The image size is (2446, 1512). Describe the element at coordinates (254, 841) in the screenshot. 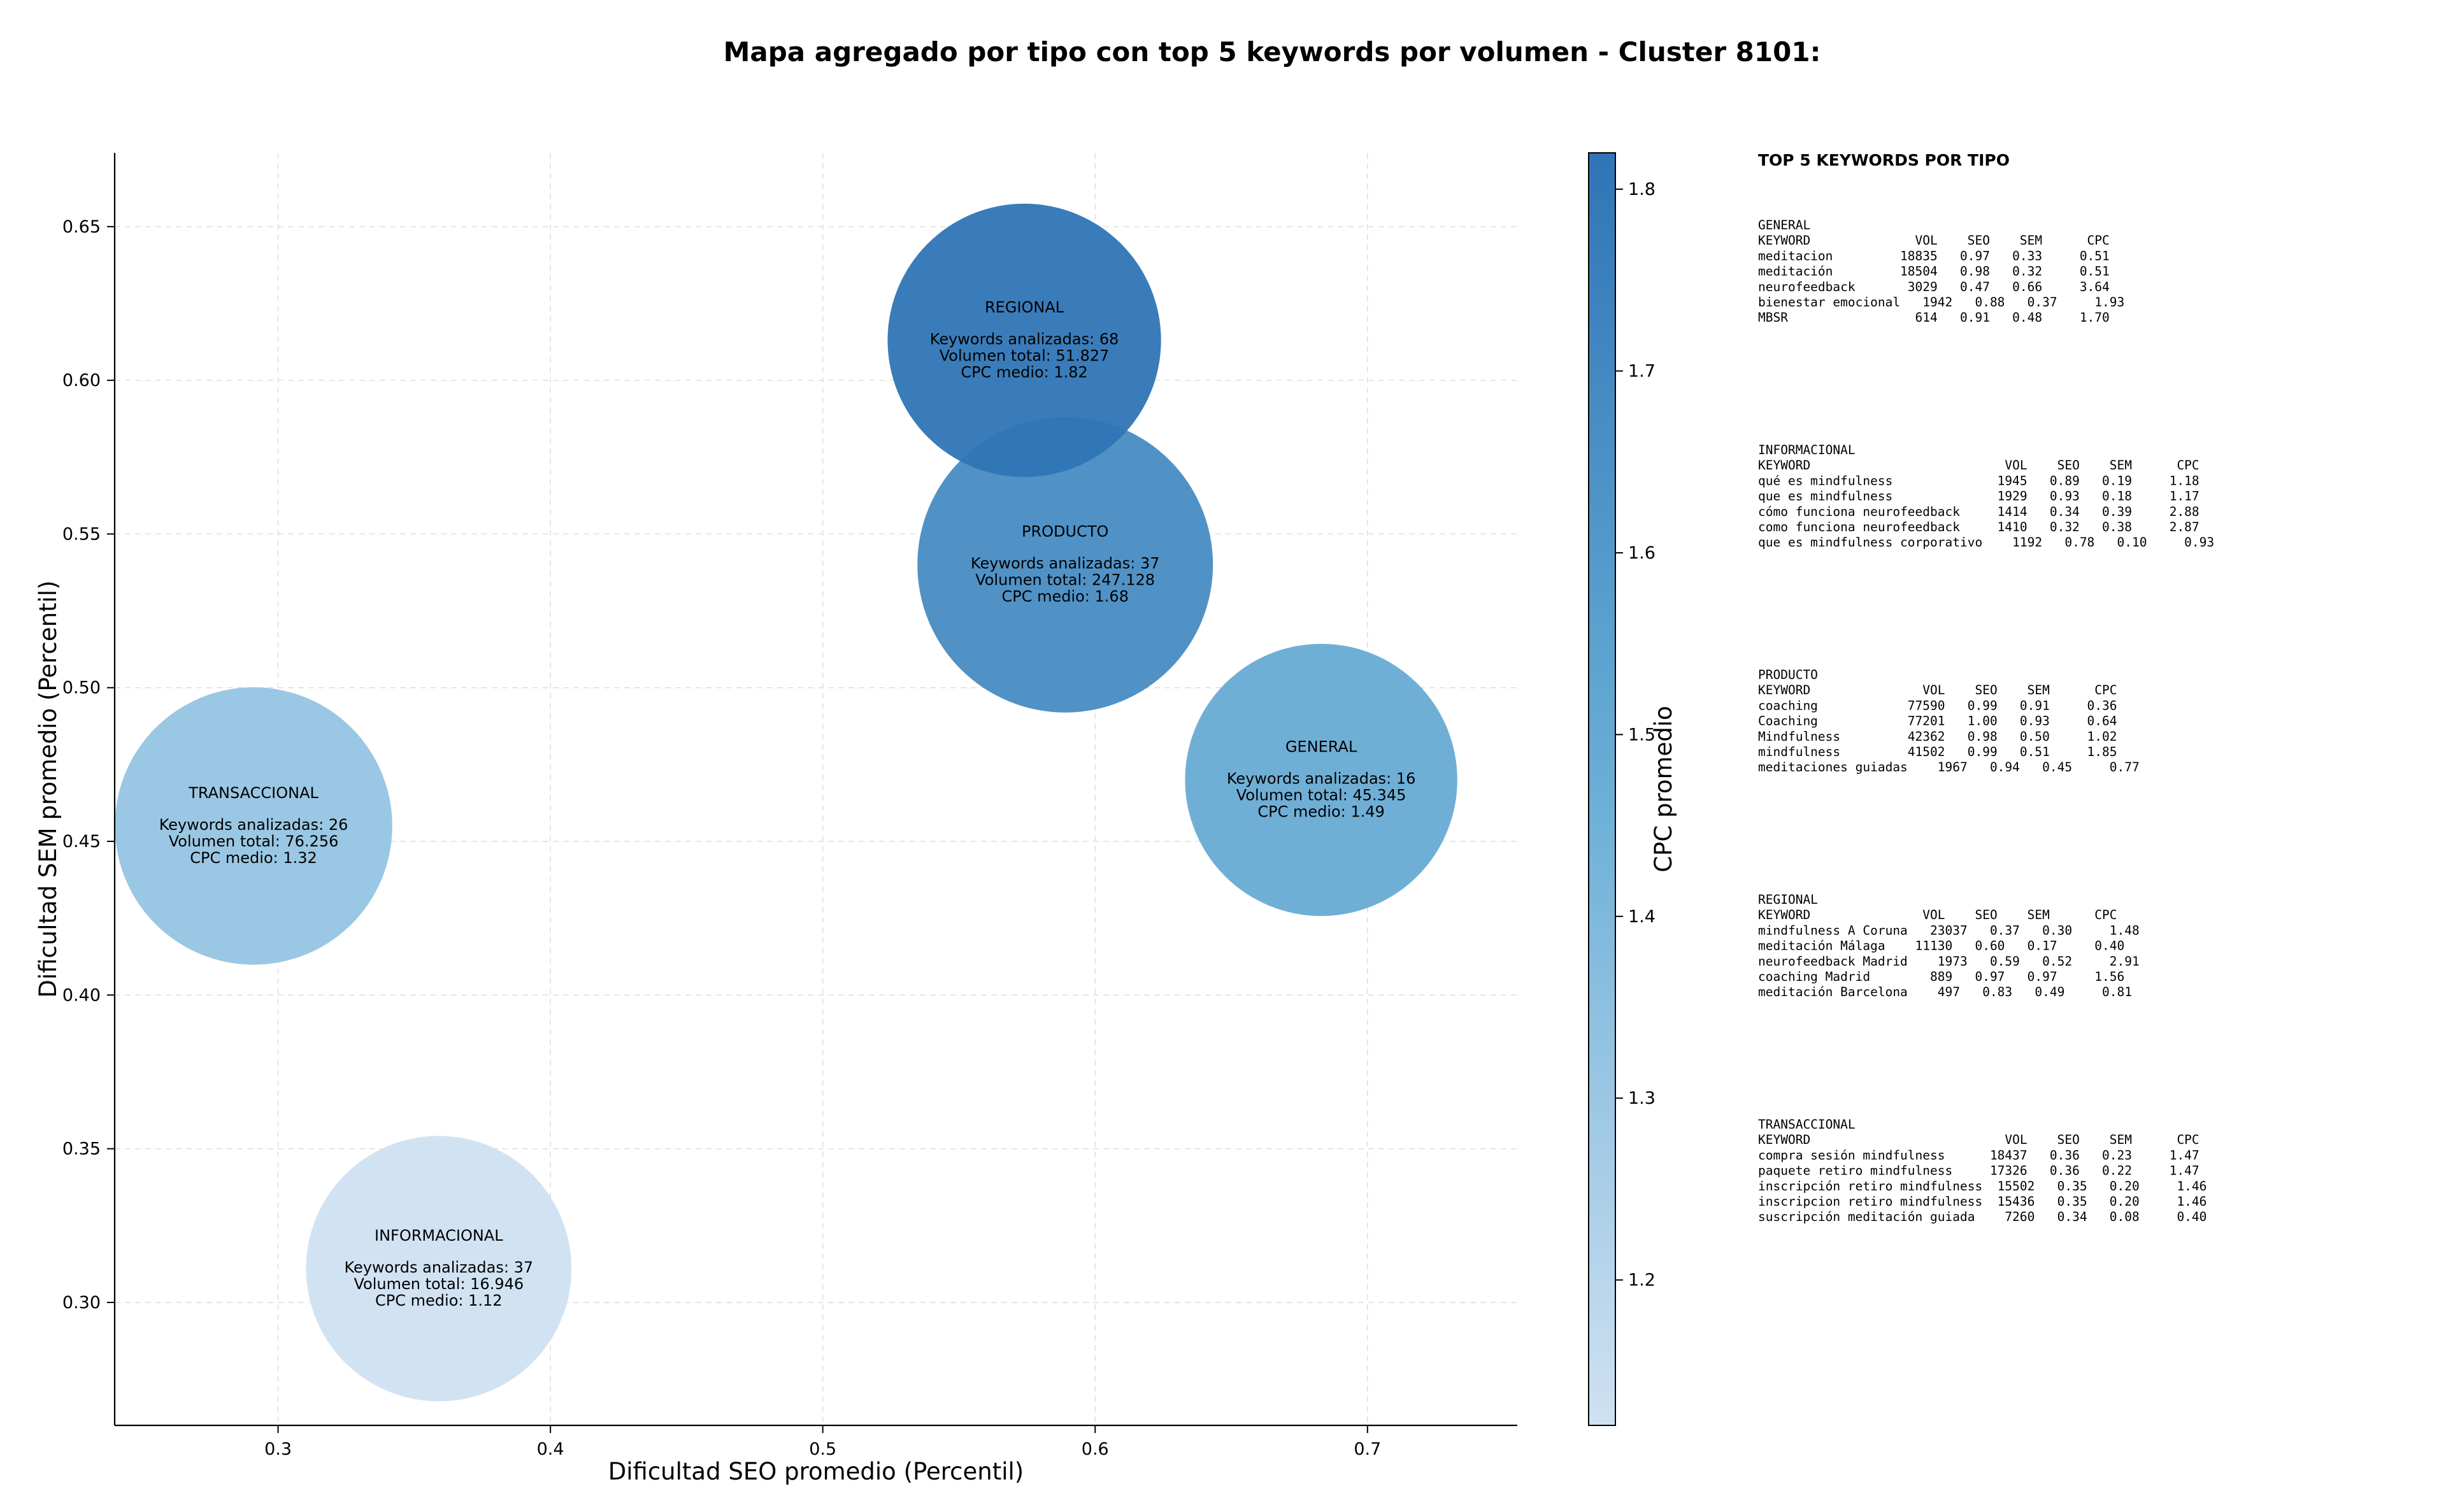

I see `bubble-stat: Volumen total: 76.256` at that location.